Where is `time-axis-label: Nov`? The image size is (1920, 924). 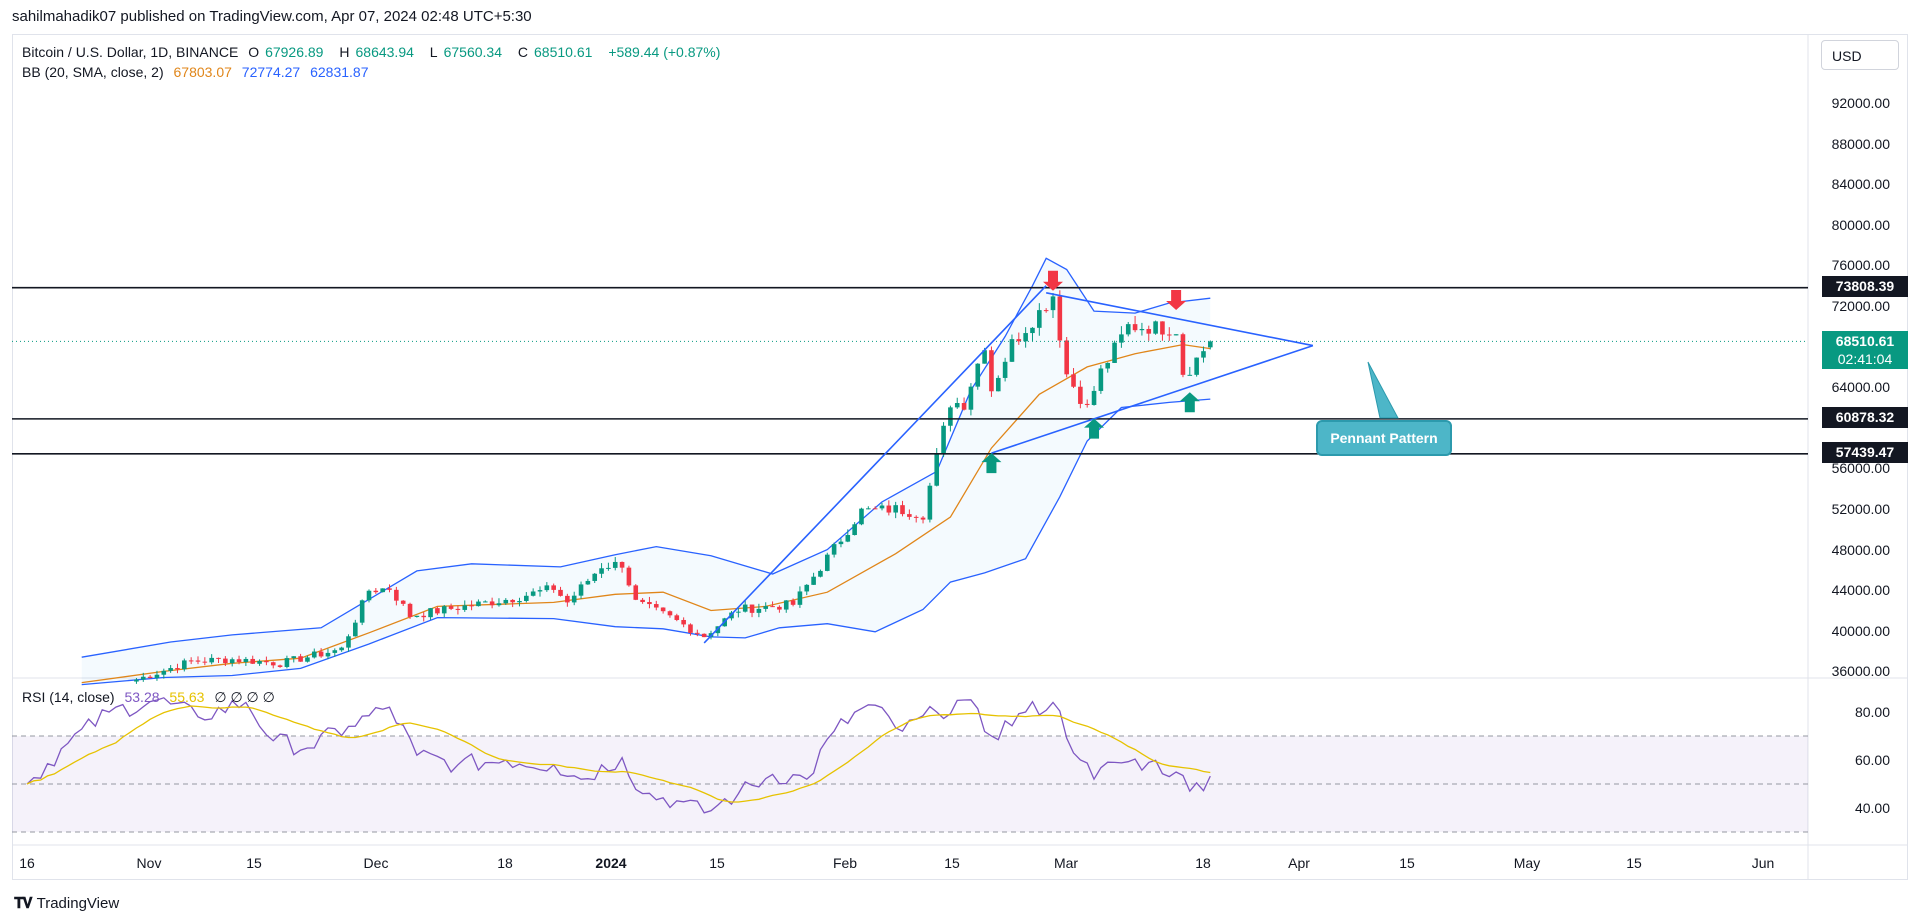
time-axis-label: Nov is located at coordinates (149, 863).